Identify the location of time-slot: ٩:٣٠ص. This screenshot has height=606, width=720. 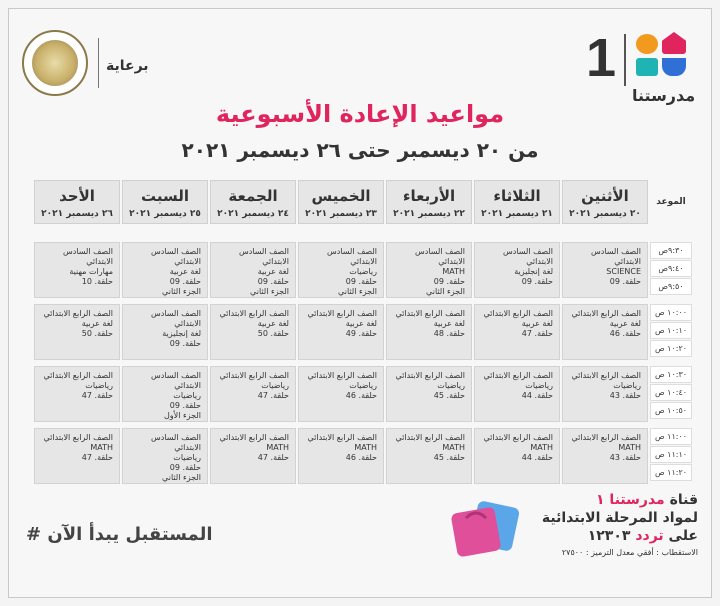
(671, 250).